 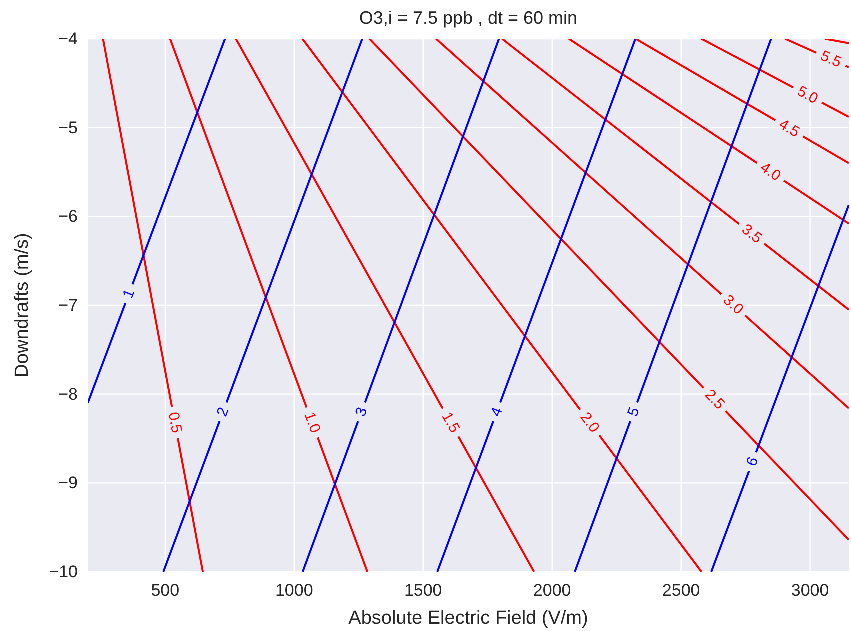 What do you see at coordinates (68, 305) in the screenshot?
I see `y-tick-label: −7` at bounding box center [68, 305].